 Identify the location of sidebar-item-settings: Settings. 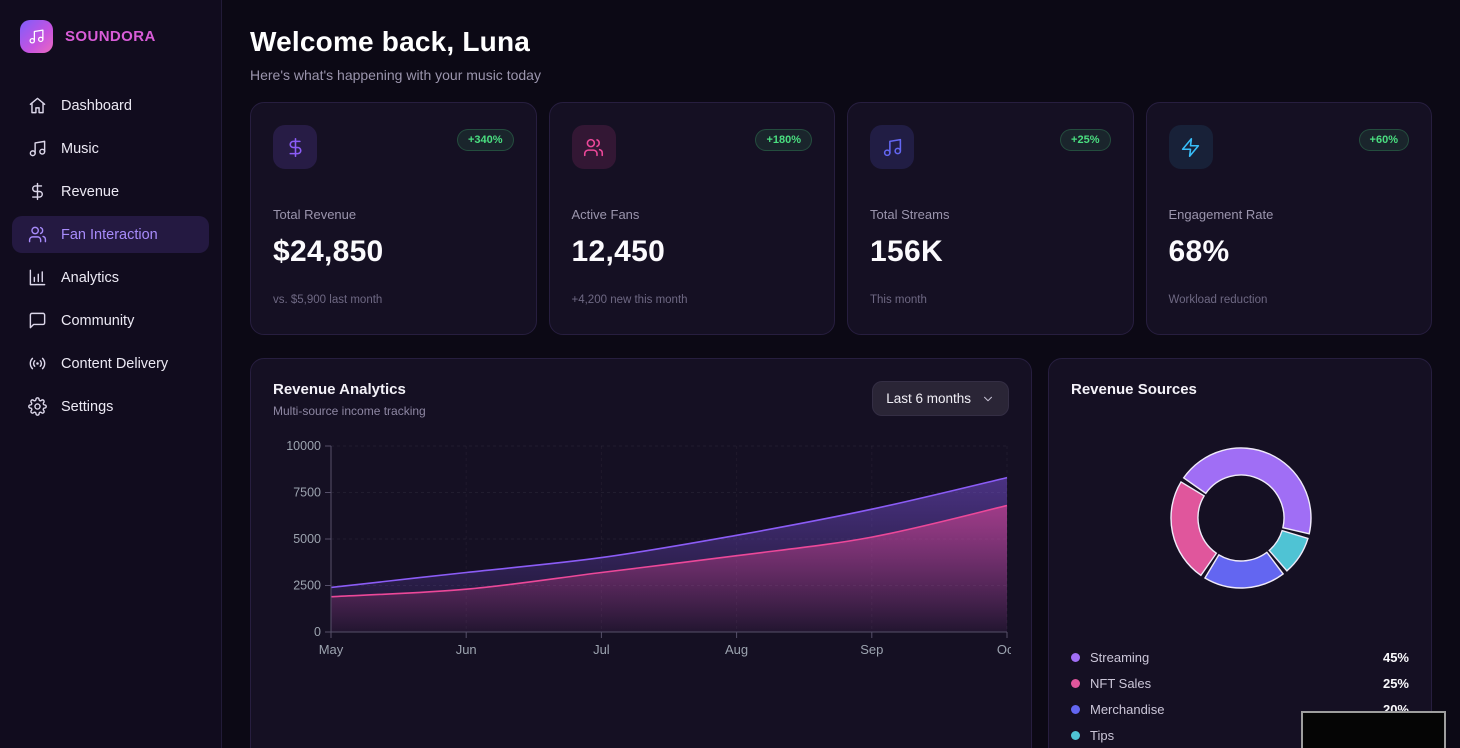
(110, 406).